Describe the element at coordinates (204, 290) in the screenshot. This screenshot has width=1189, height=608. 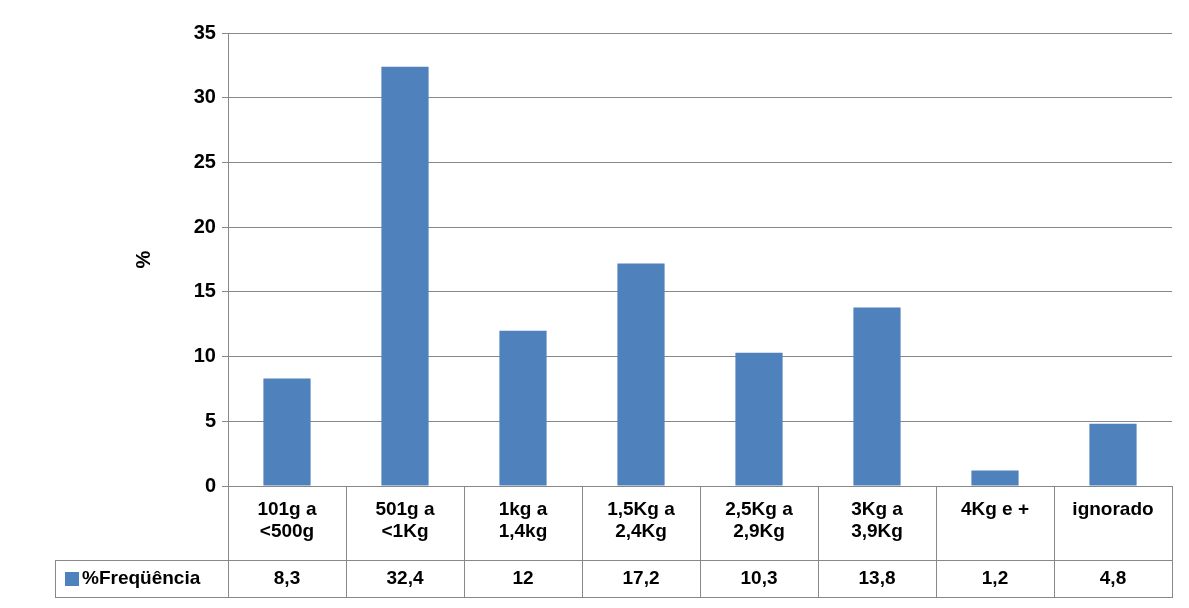
I see `y-tick-label: 15` at that location.